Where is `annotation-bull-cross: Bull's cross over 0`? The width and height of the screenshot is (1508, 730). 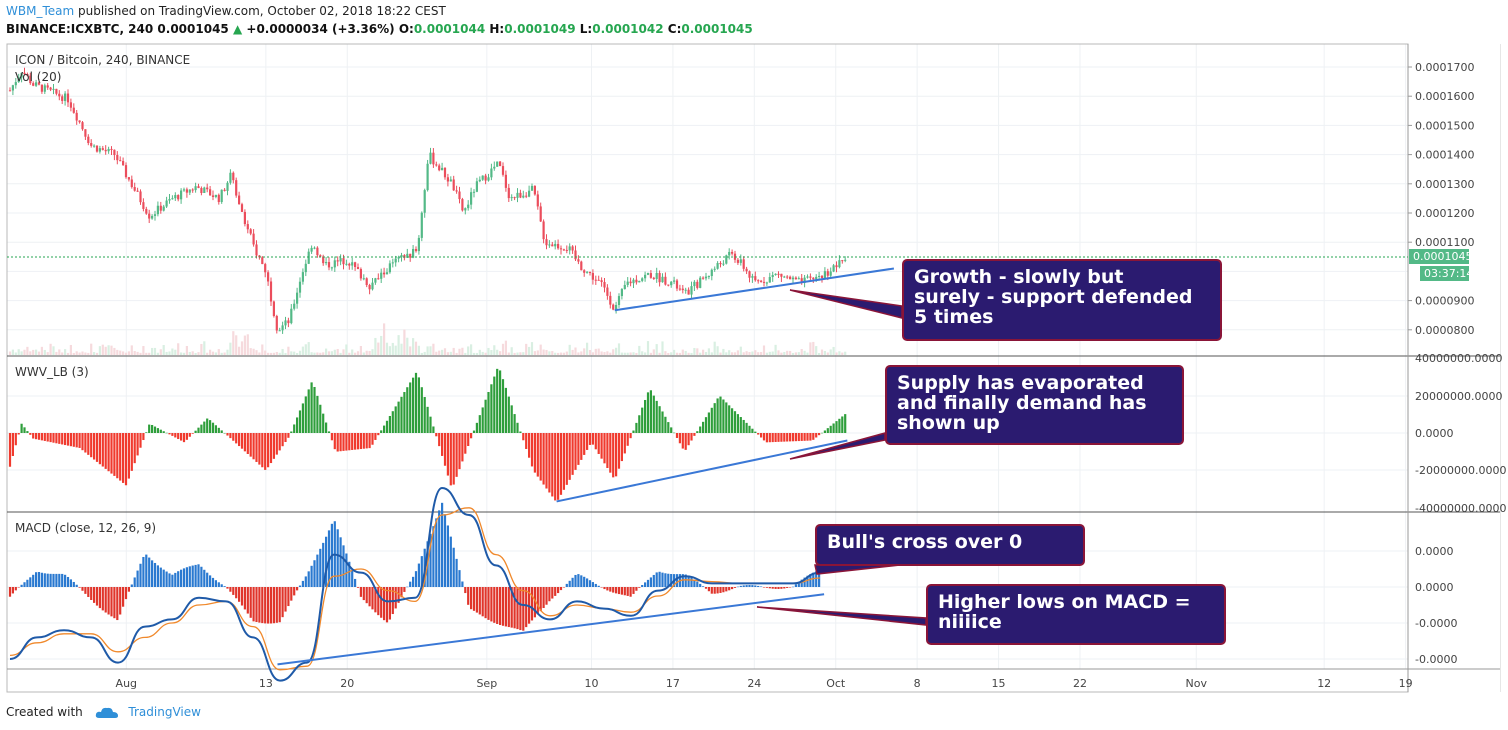
annotation-bull-cross: Bull's cross over 0 is located at coordinates (950, 545).